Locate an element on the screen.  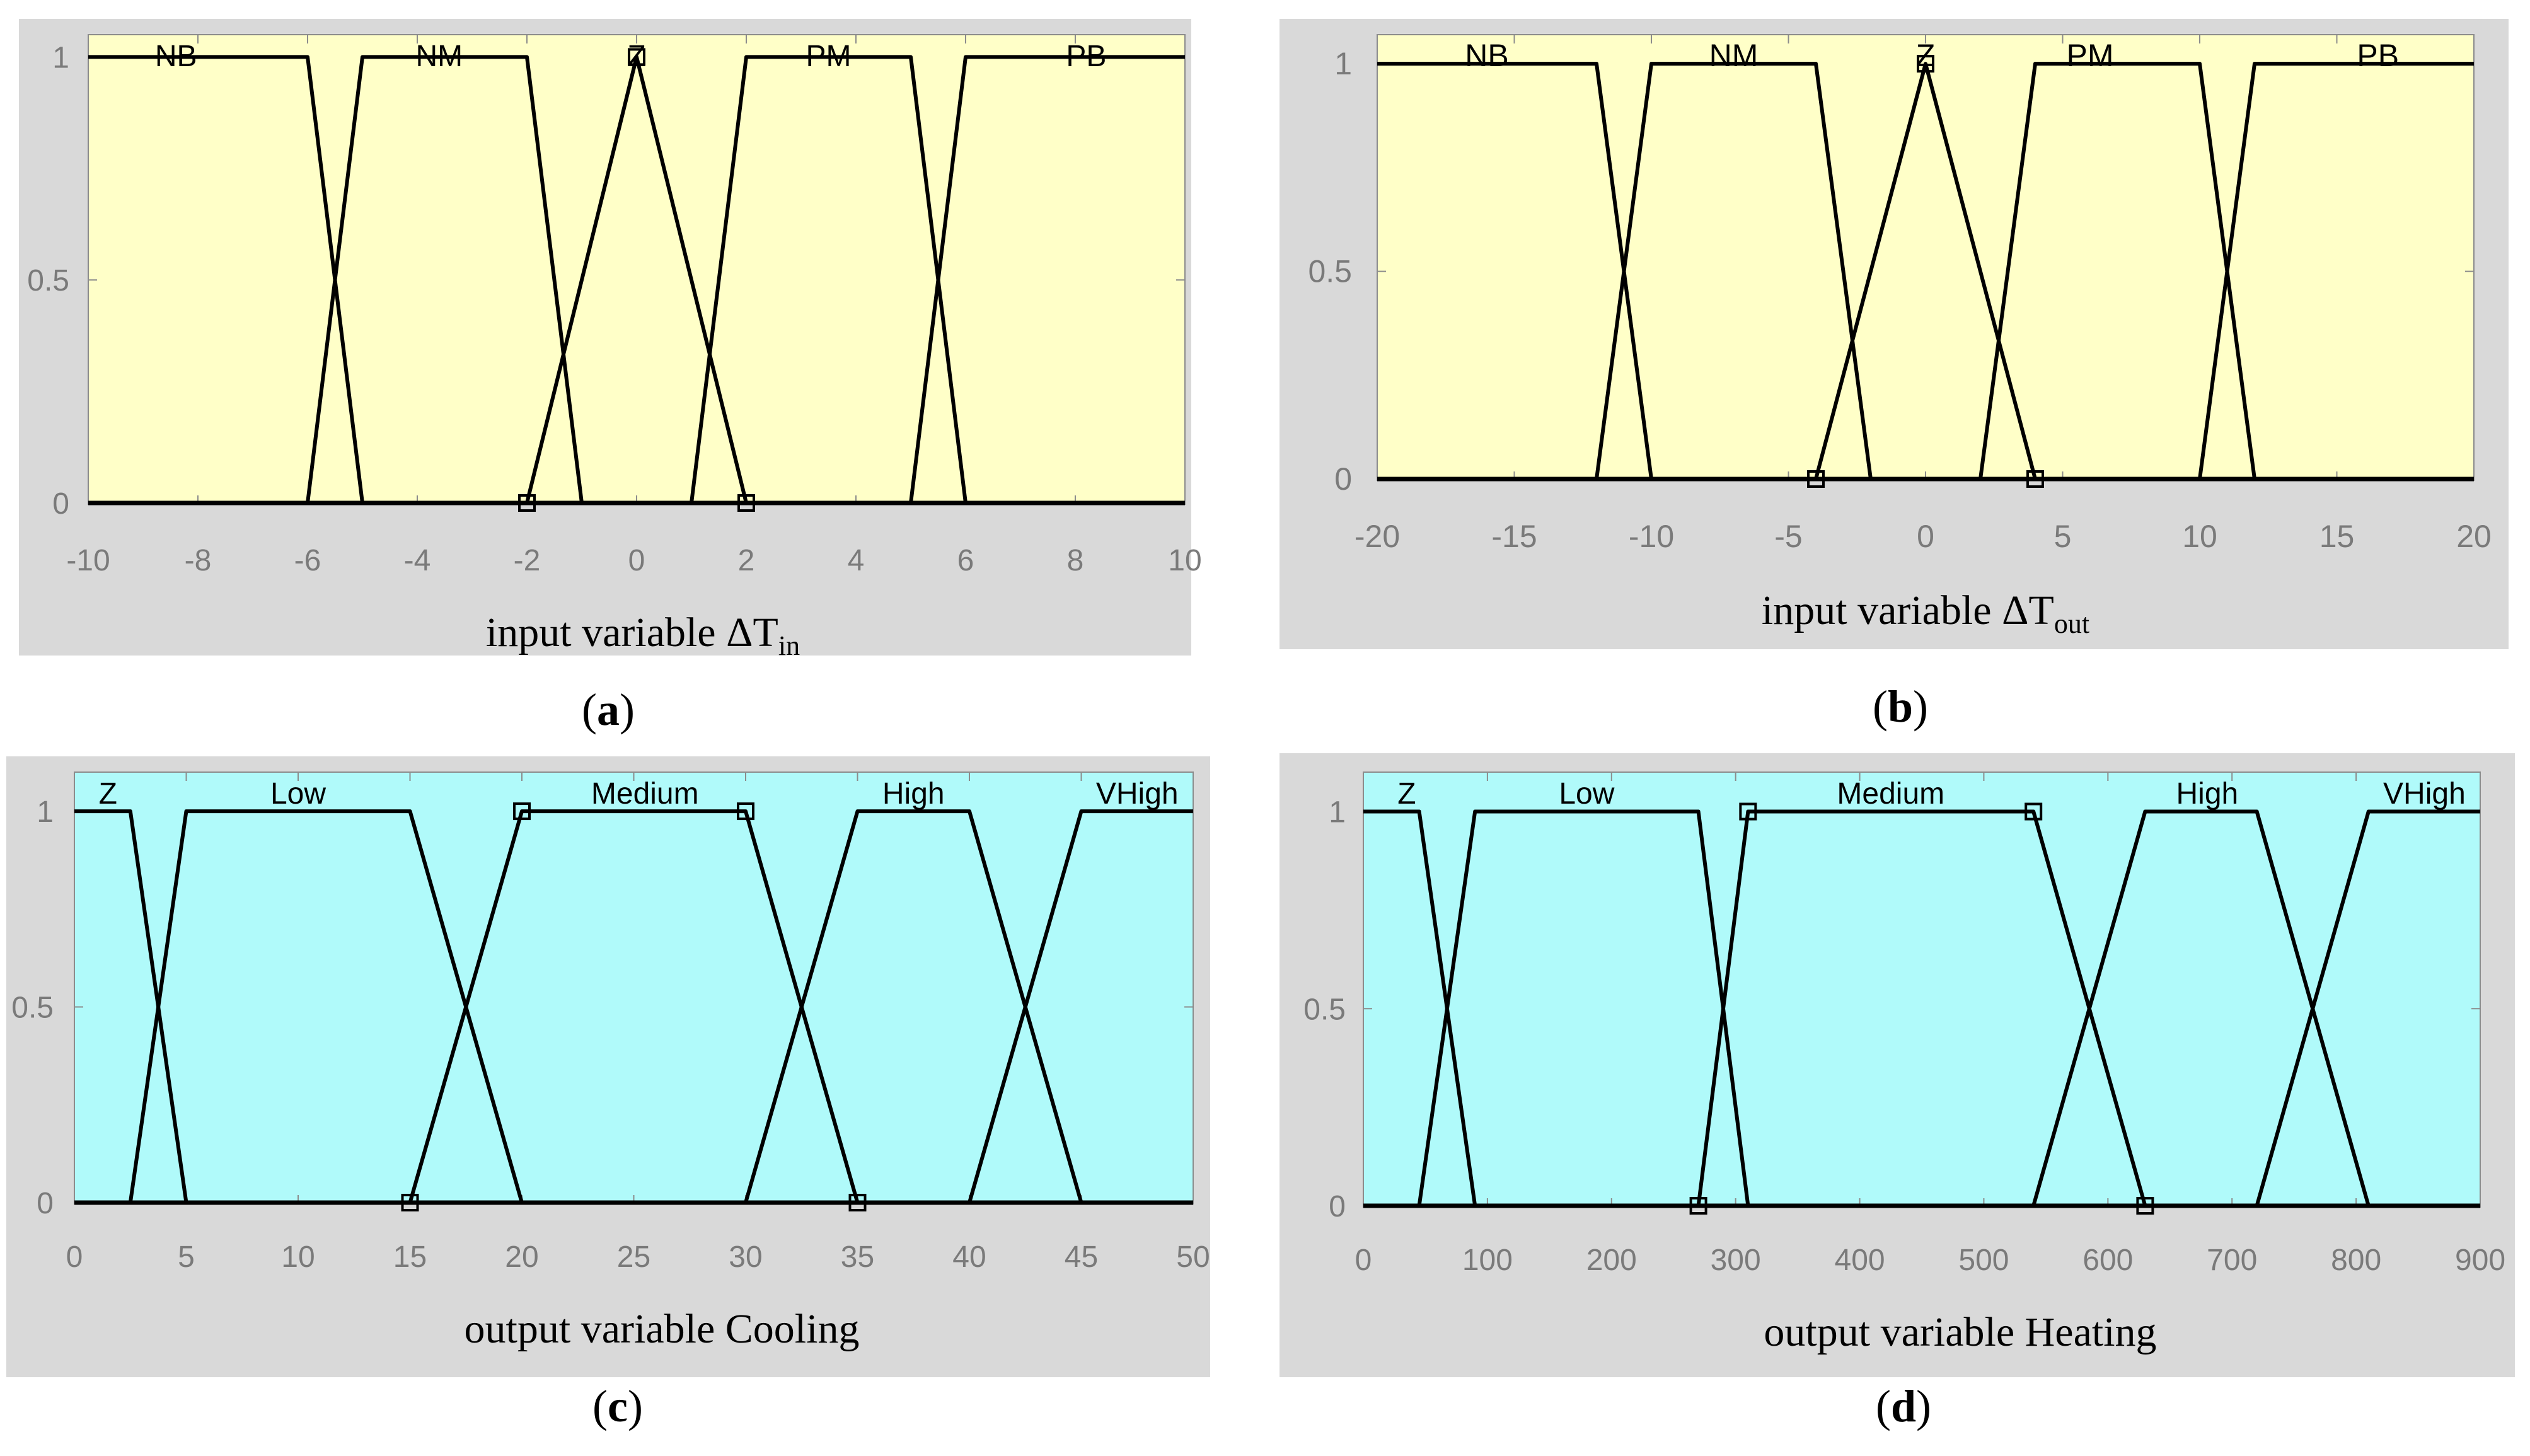
x-tick-label: 500 is located at coordinates (1983, 1260).